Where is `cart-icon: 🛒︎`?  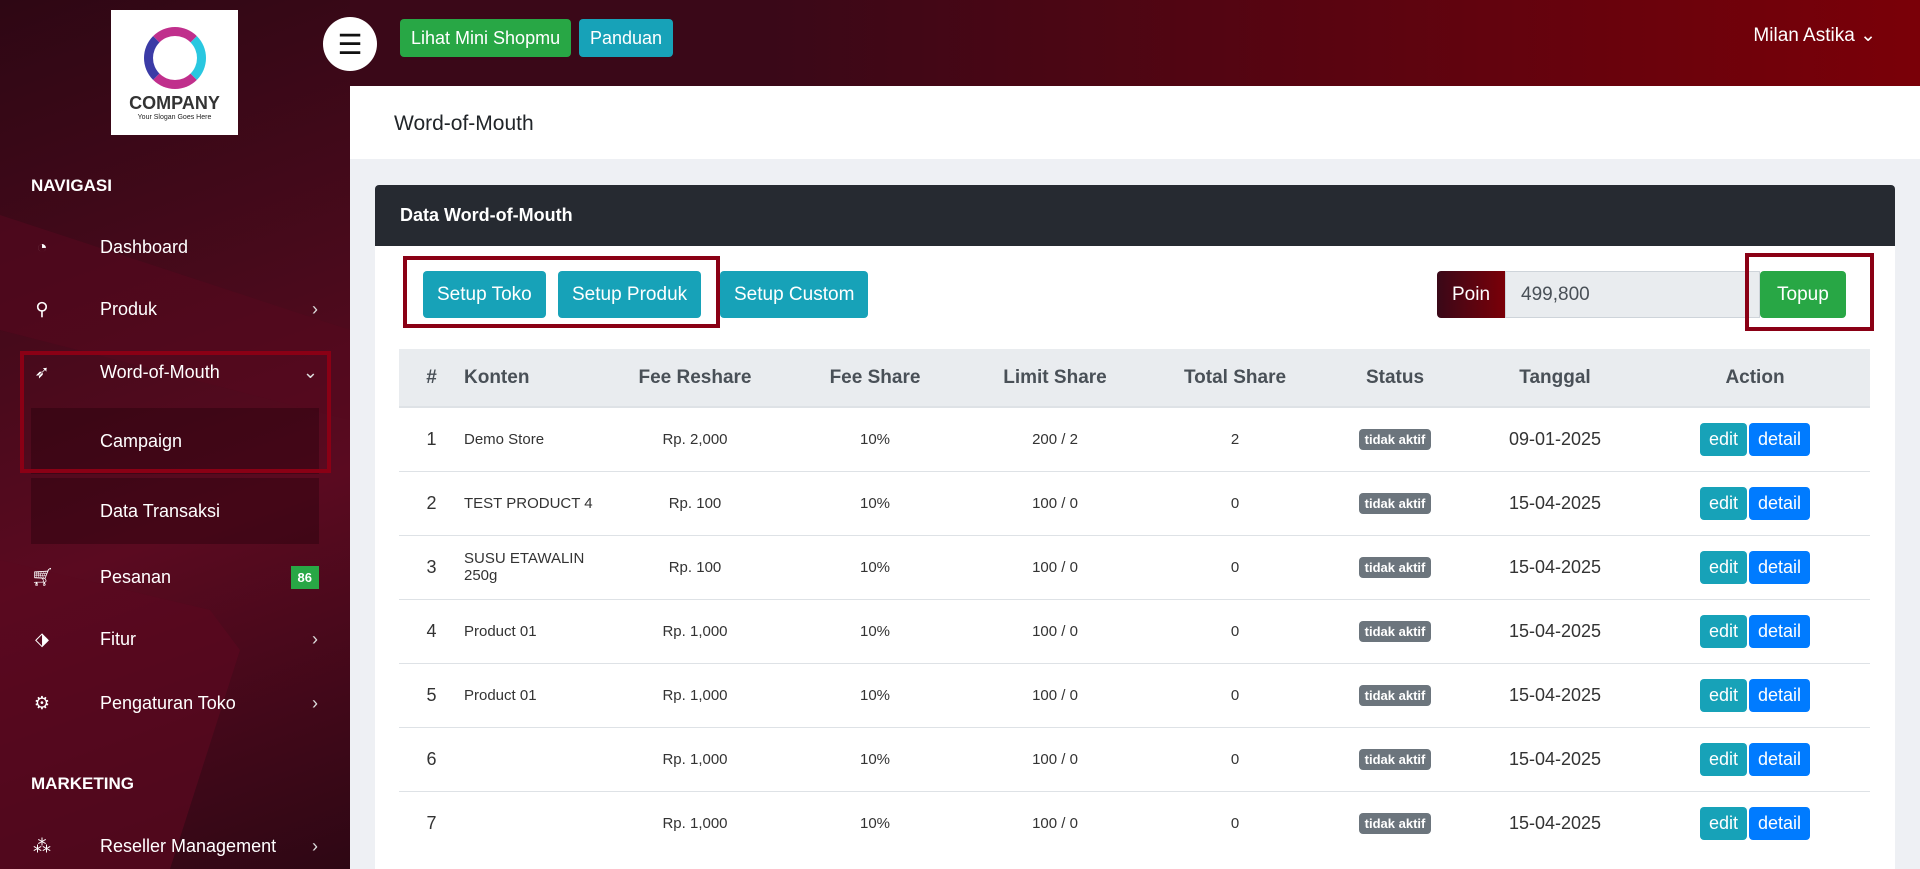 cart-icon: 🛒︎ is located at coordinates (42, 576).